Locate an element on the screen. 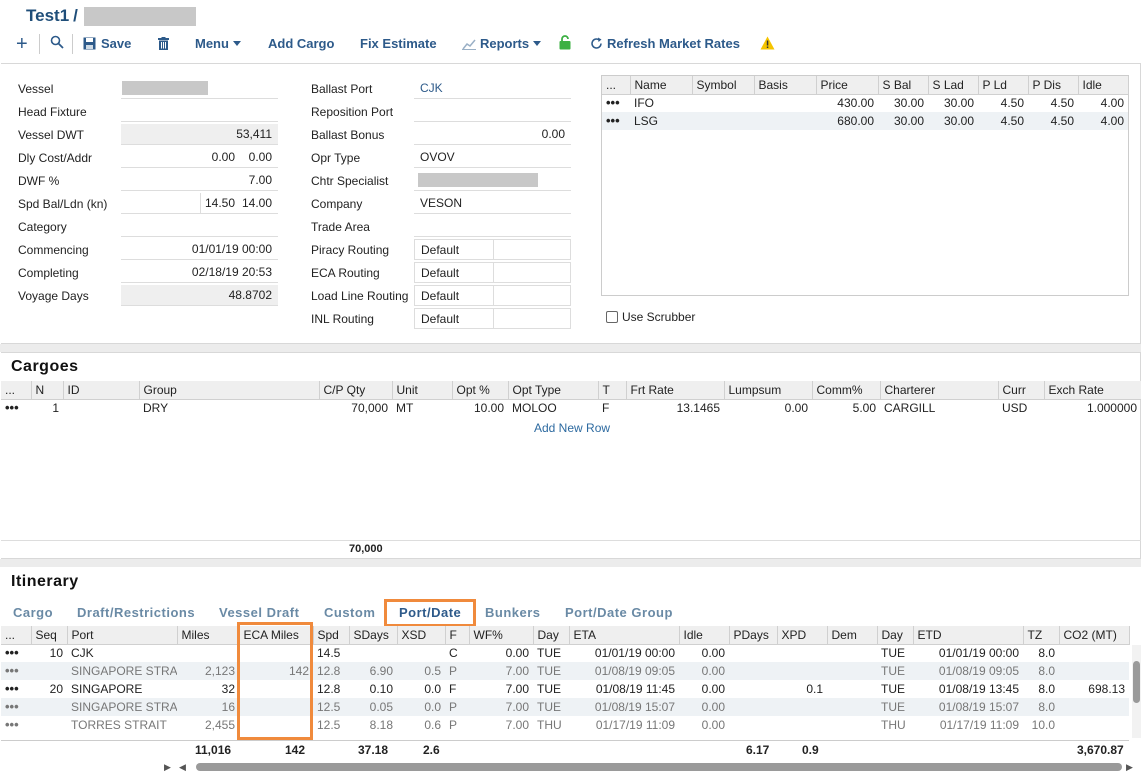  column-header: P Dis is located at coordinates (1053, 85).